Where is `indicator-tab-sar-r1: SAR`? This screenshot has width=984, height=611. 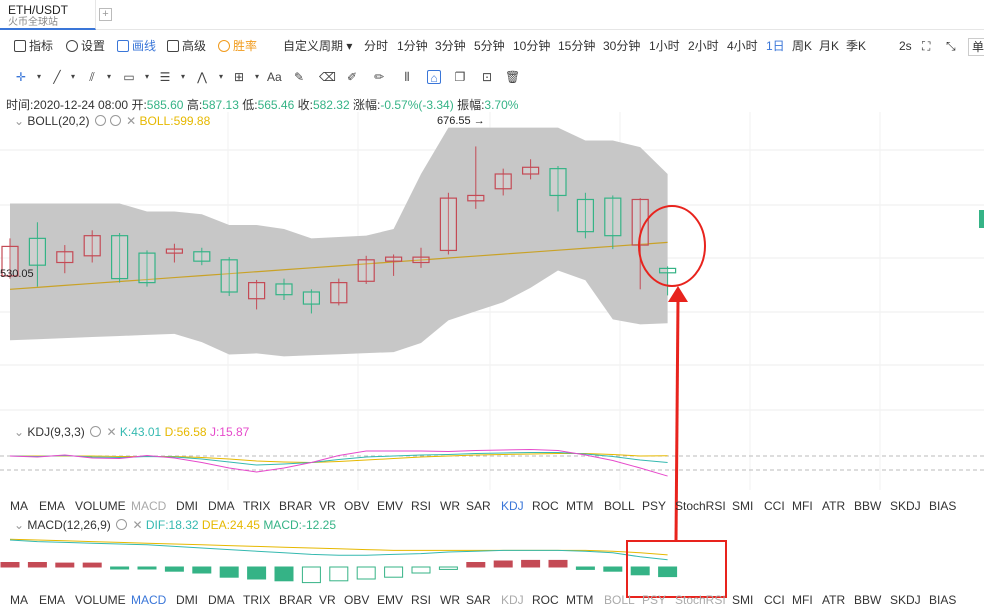
indicator-tab-sar-r1: SAR is located at coordinates (478, 506).